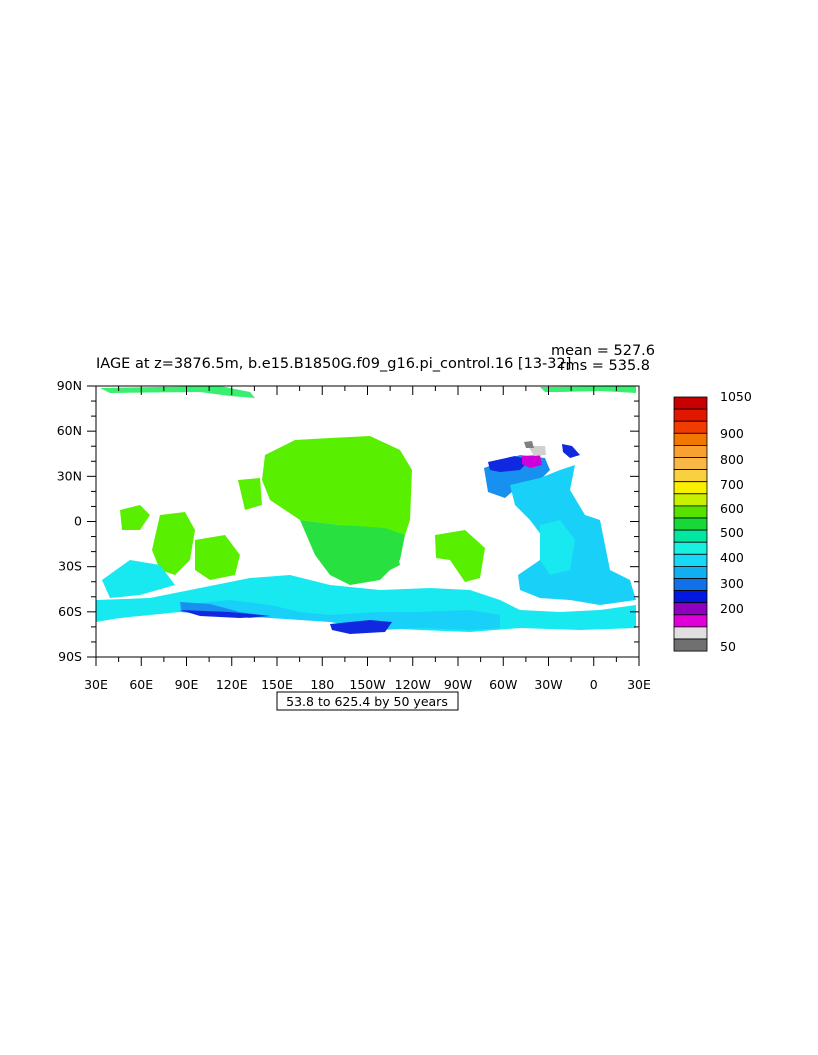 The image size is (818, 1055). I want to click on lon-tick-label: 90W, so click(458, 684).